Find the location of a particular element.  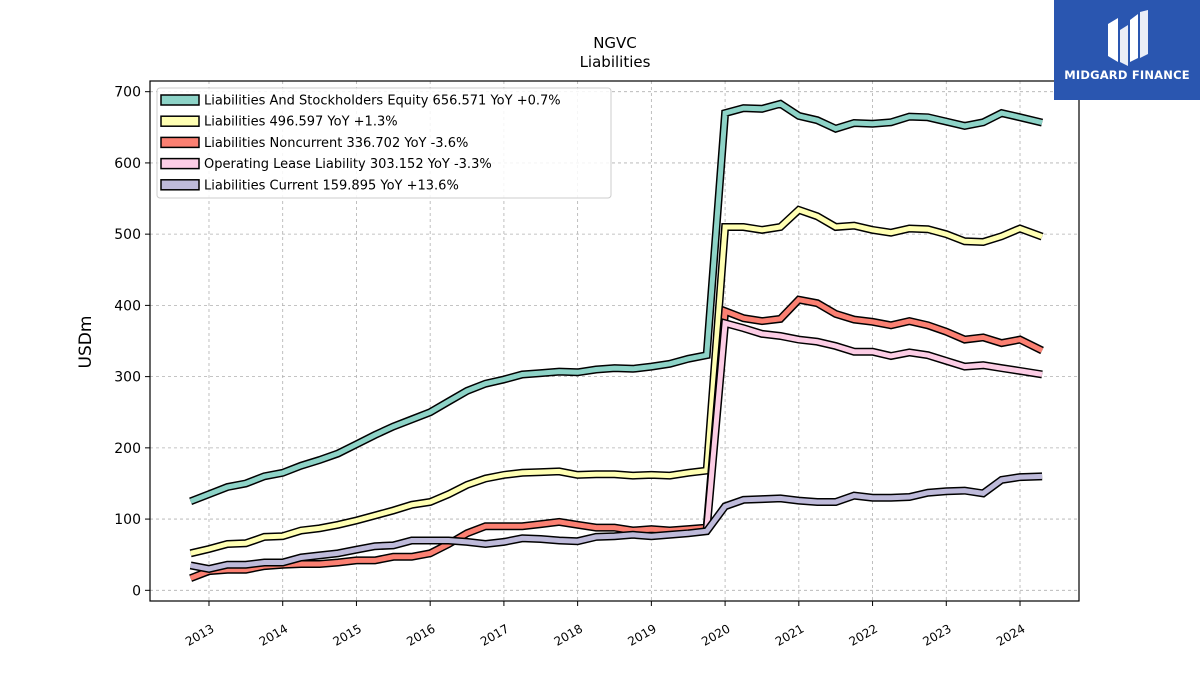

y-tick-label: 400 is located at coordinates (127, 306).